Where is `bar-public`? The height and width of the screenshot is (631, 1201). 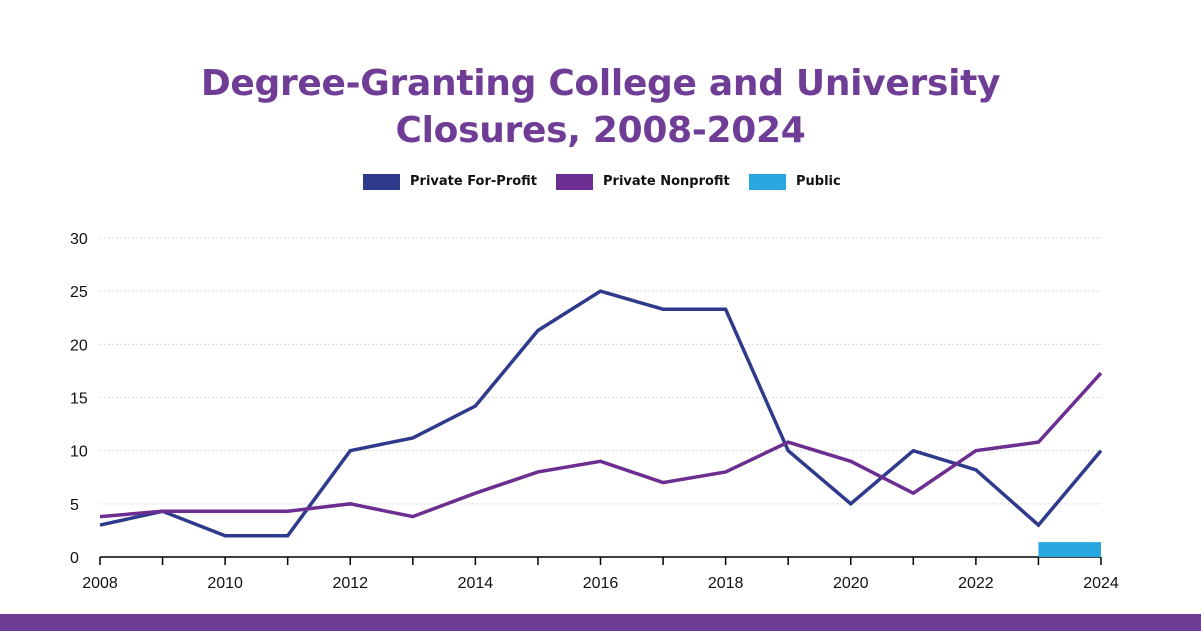
bar-public is located at coordinates (1069, 549).